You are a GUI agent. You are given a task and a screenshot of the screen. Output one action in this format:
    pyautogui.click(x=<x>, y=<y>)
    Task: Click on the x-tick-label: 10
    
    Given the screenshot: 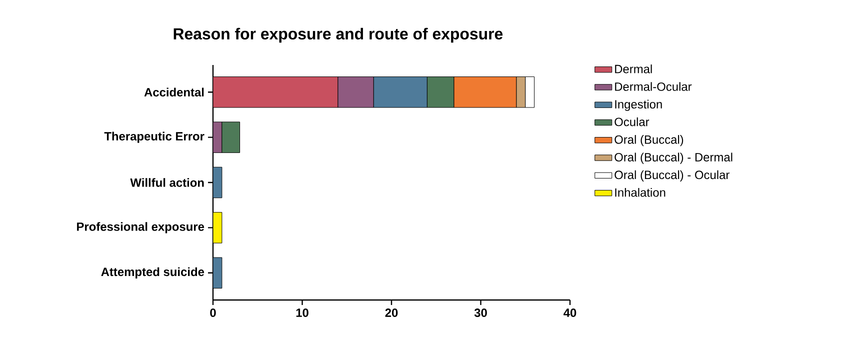 What is the action you would take?
    pyautogui.click(x=302, y=312)
    